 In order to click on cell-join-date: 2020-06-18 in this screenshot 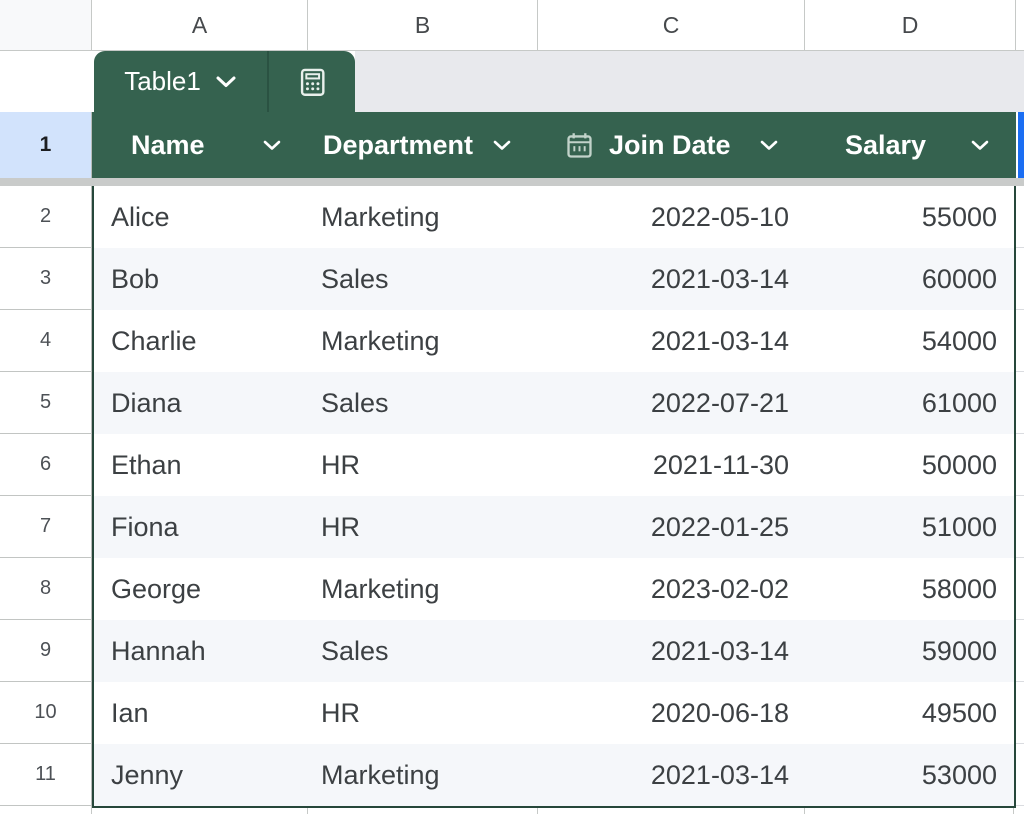, I will do `click(719, 712)`.